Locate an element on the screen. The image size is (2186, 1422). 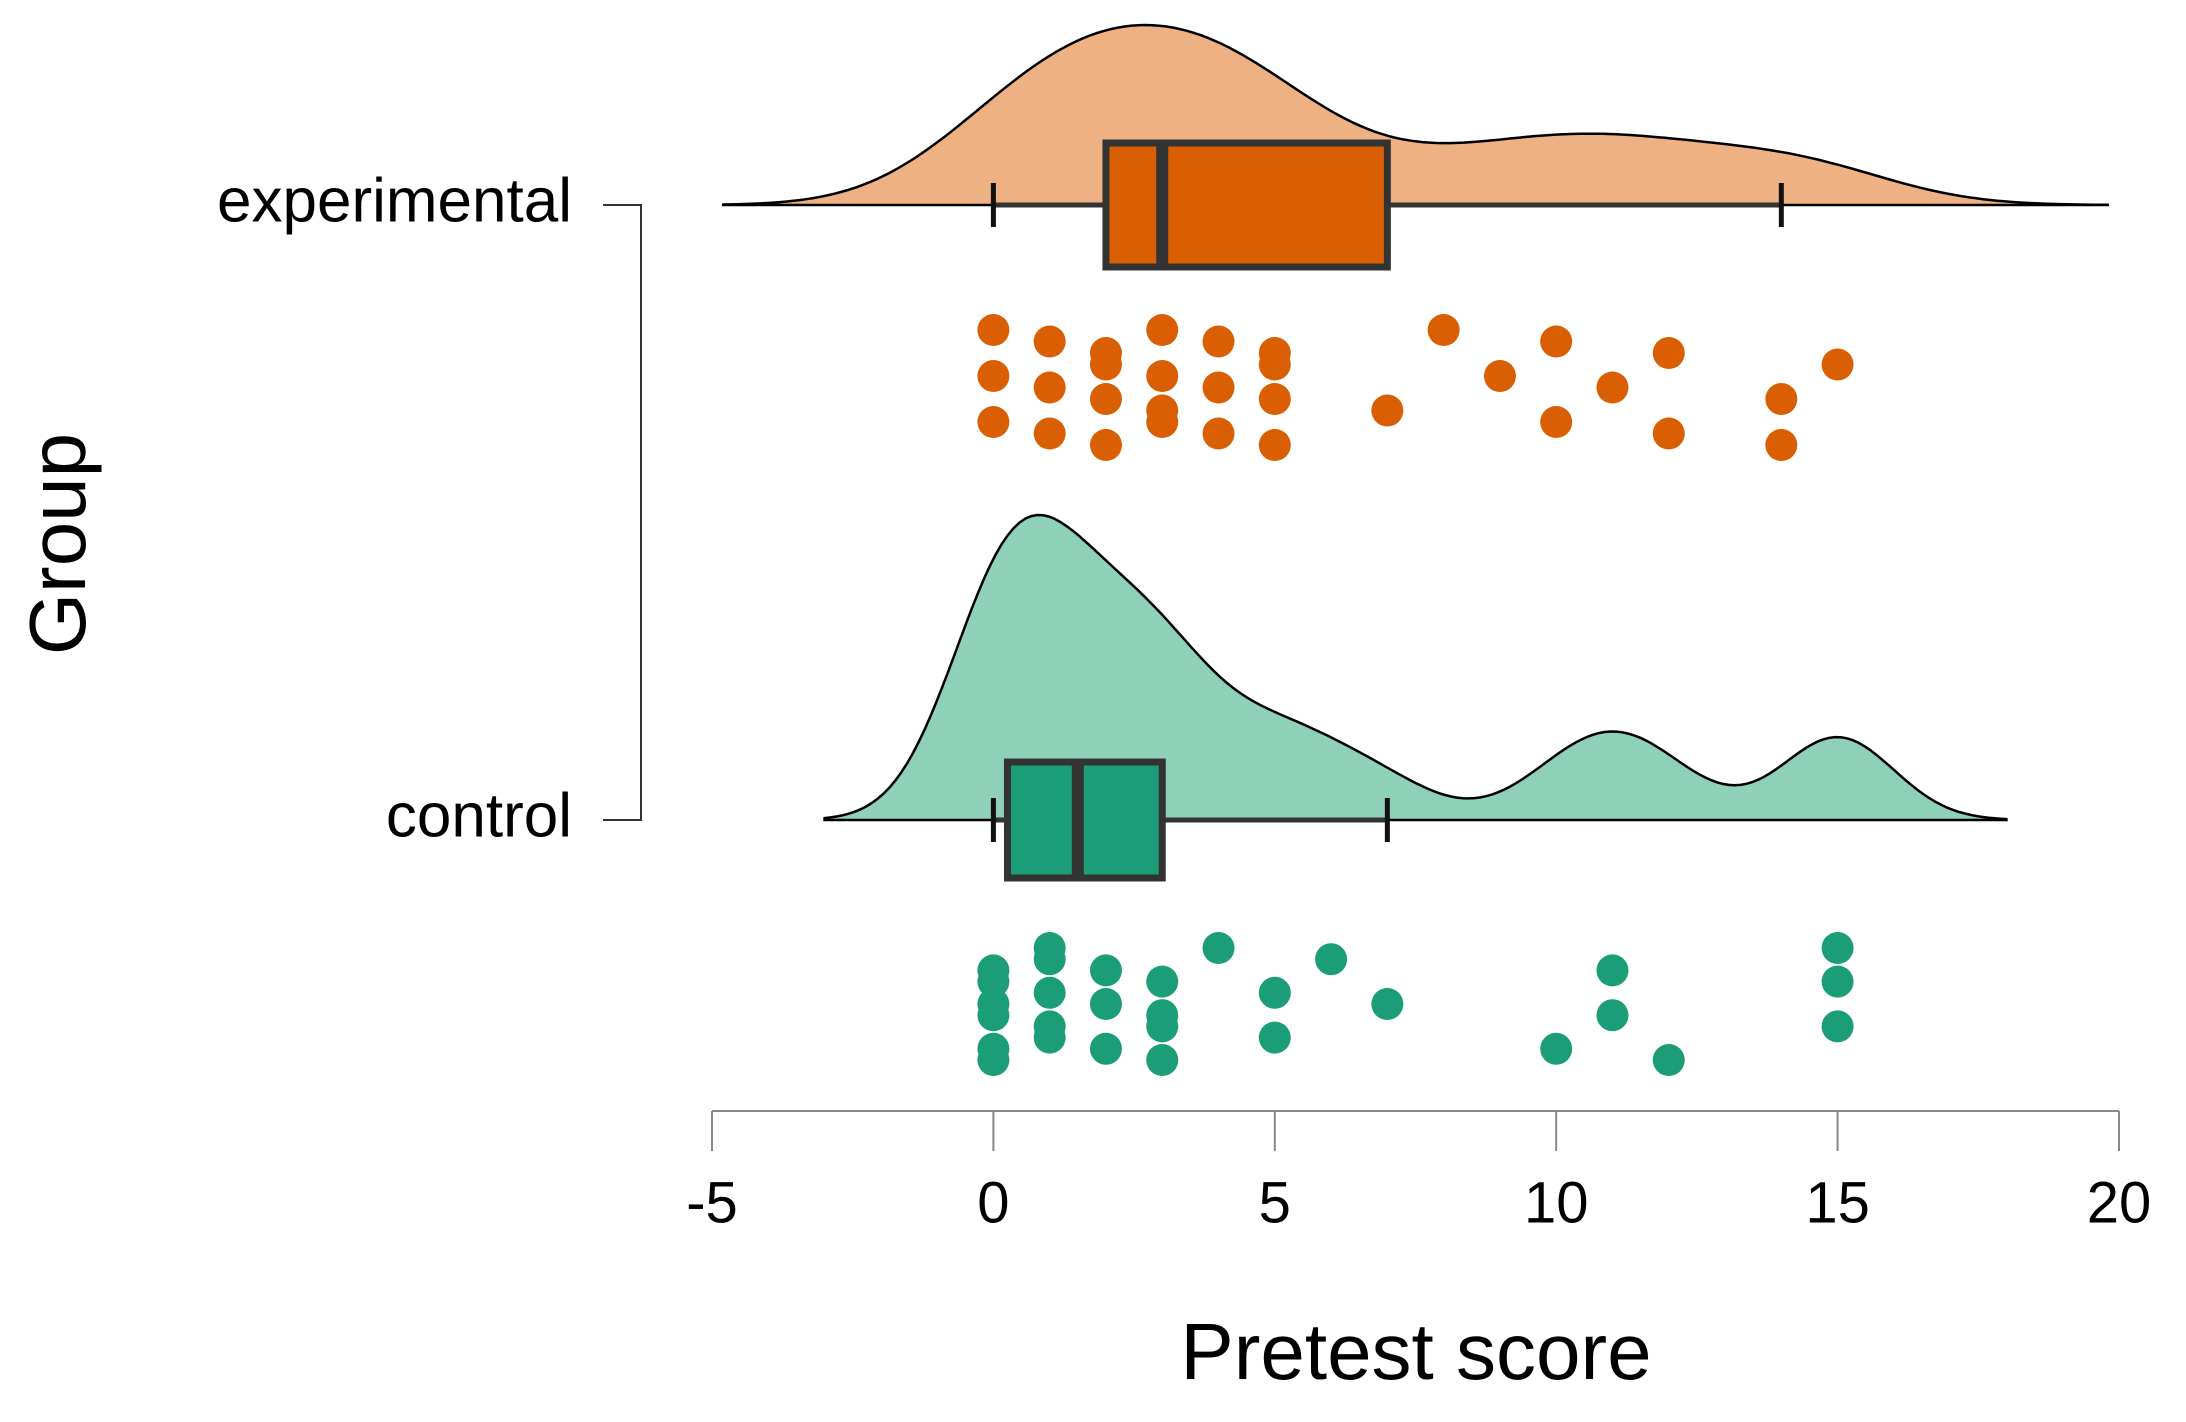
x-tick-label: 20 is located at coordinates (2119, 1202).